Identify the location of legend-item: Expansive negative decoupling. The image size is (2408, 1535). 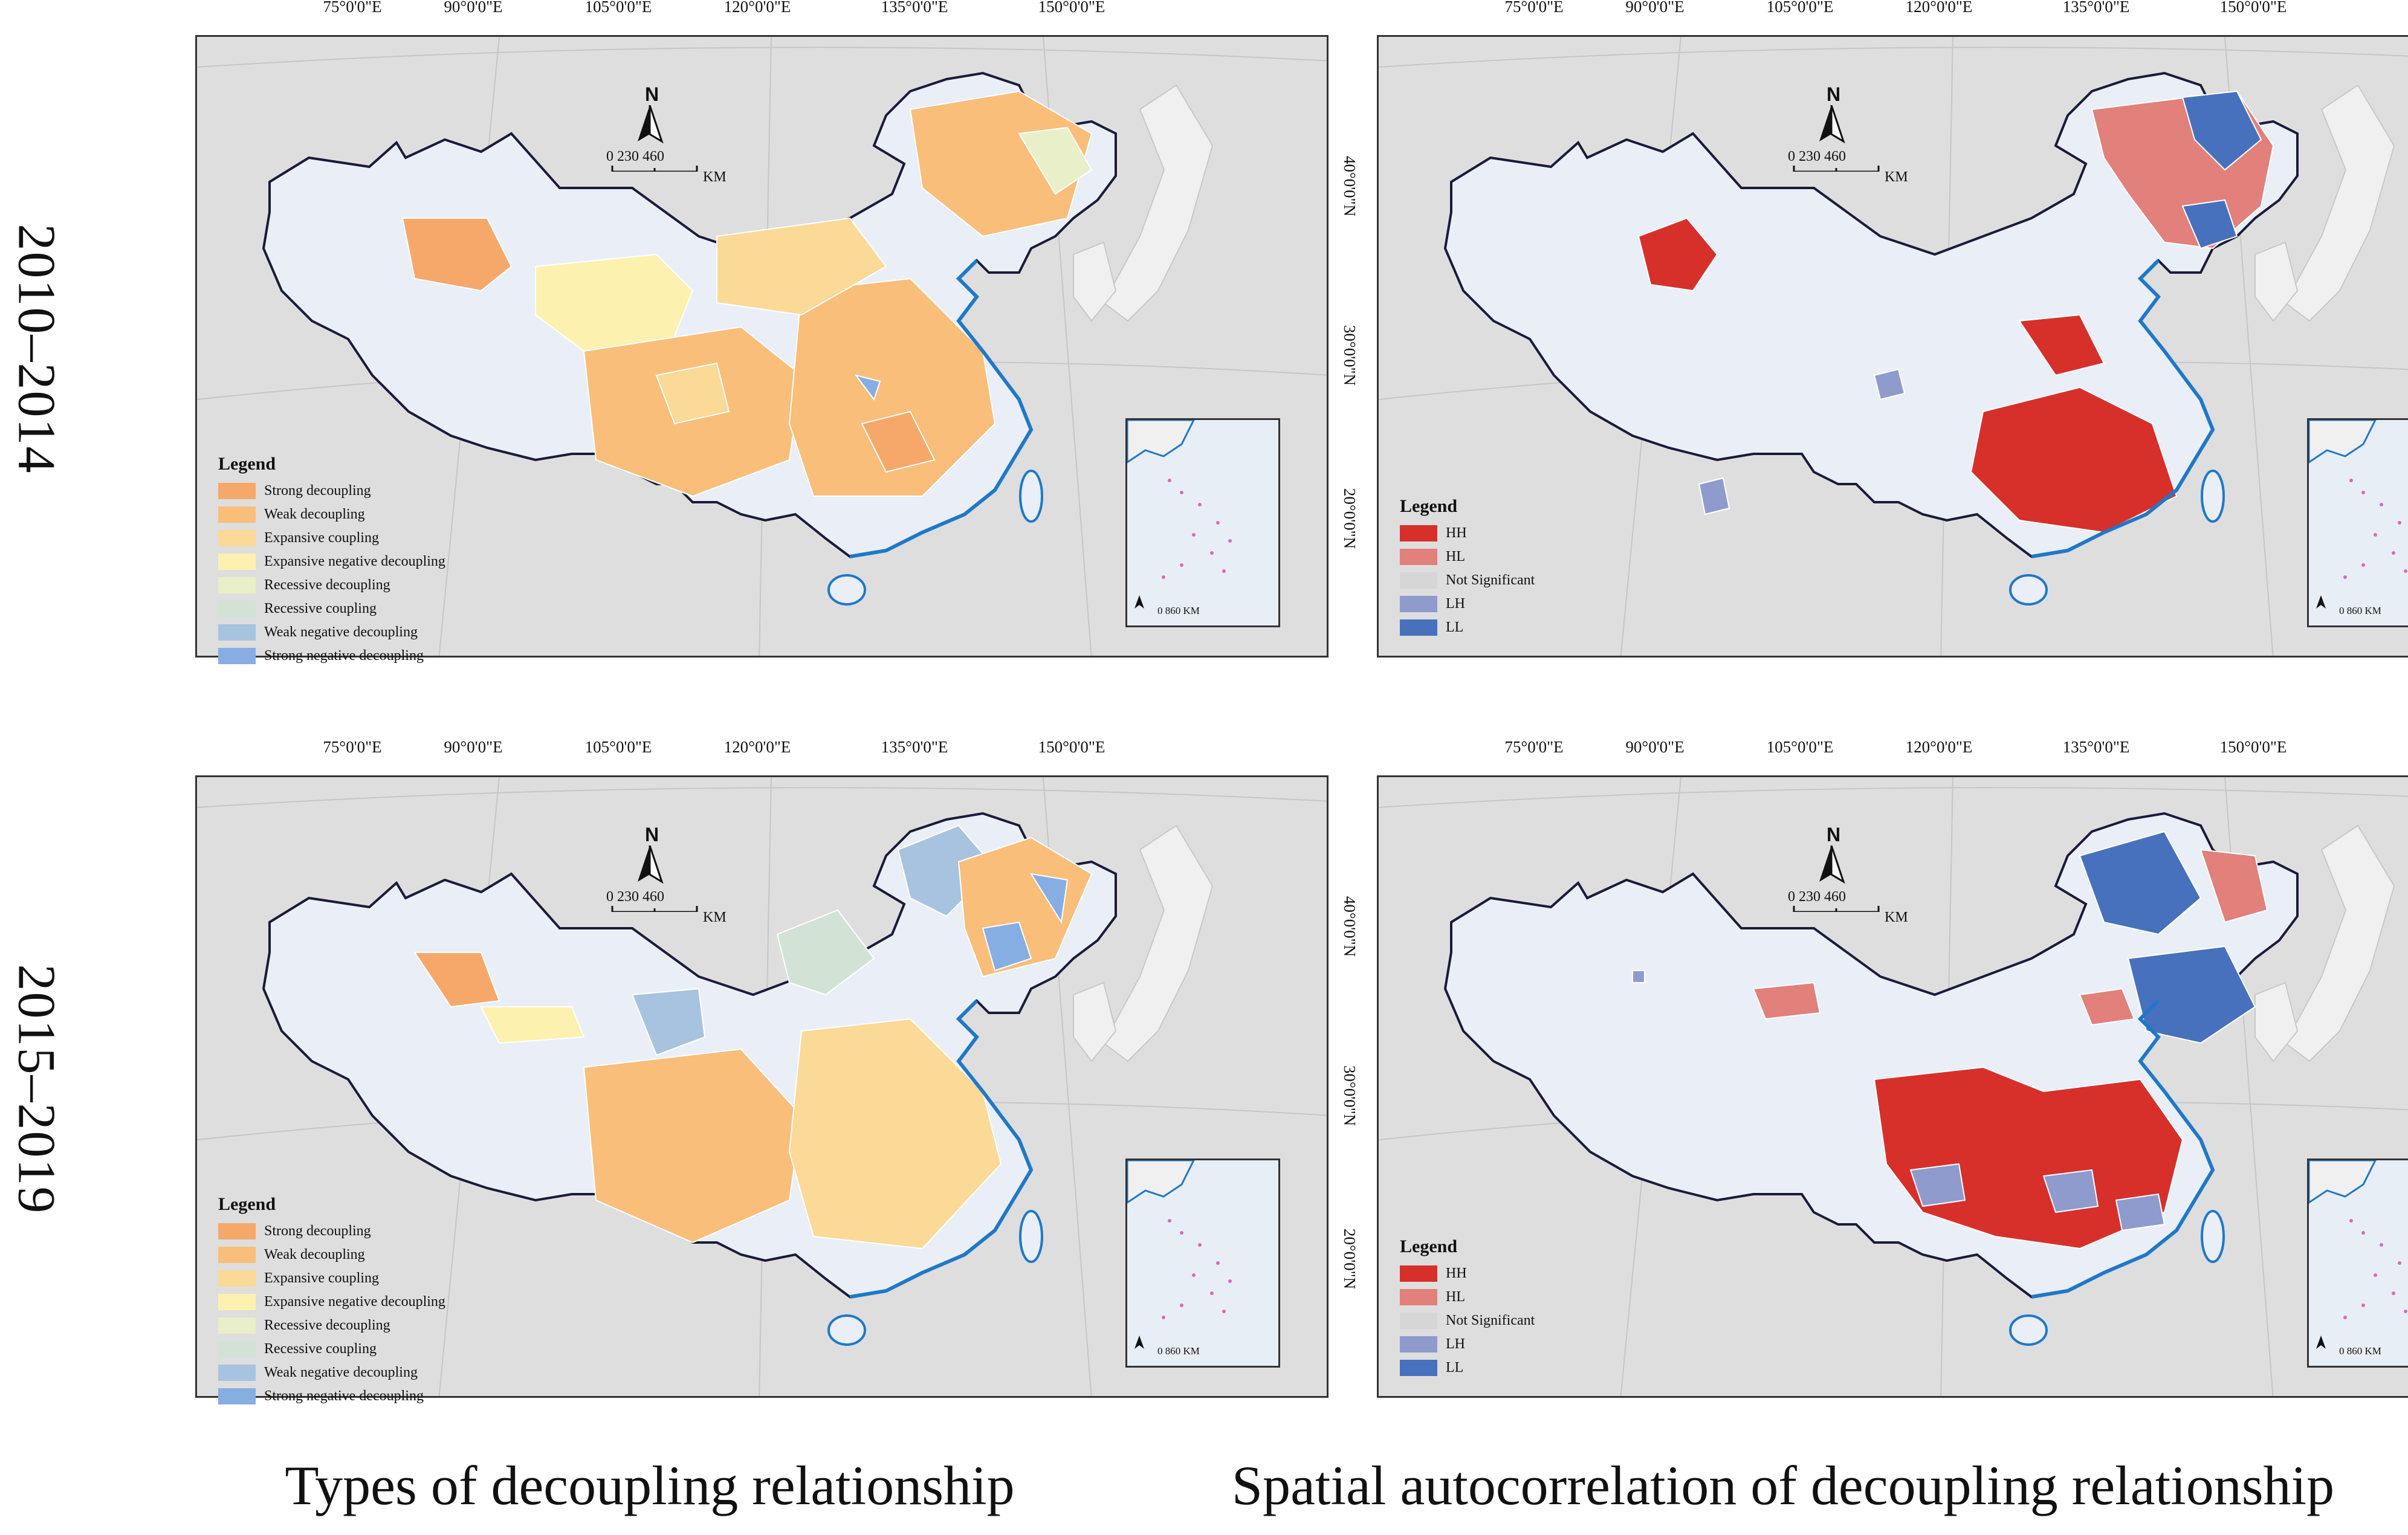
(331, 1302).